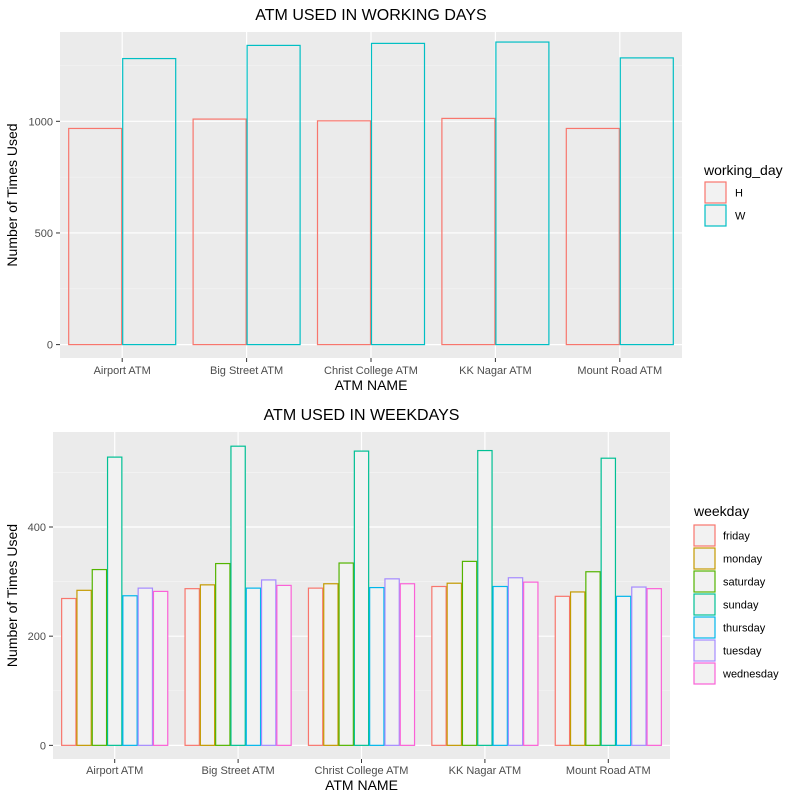  I want to click on y-tick-label: 1000, so click(41, 122).